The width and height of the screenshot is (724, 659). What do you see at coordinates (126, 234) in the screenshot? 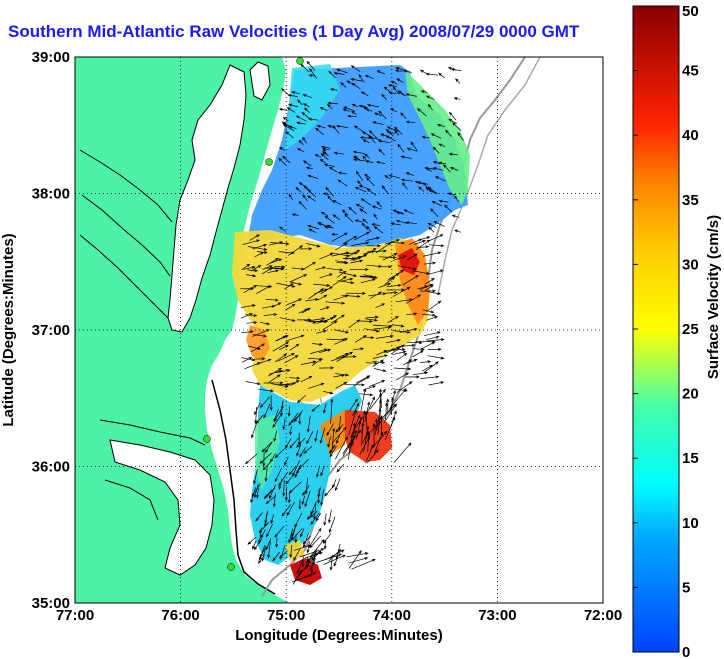
I see `potomac-river` at bounding box center [126, 234].